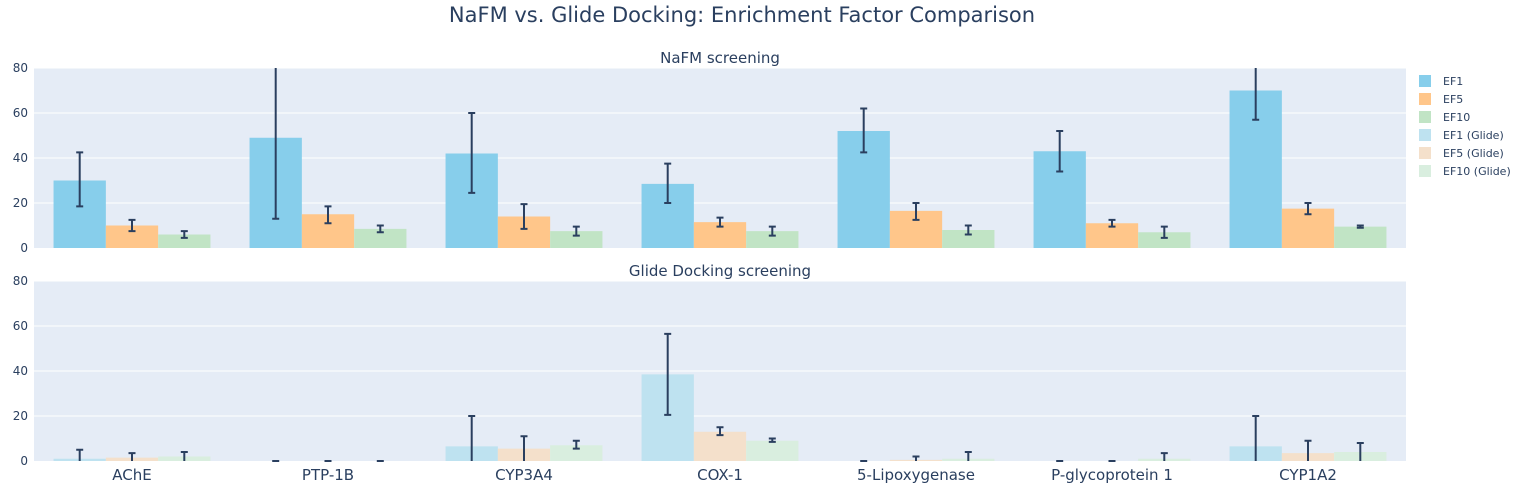 The image size is (1518, 492). I want to click on series-ef10, so click(772, 236).